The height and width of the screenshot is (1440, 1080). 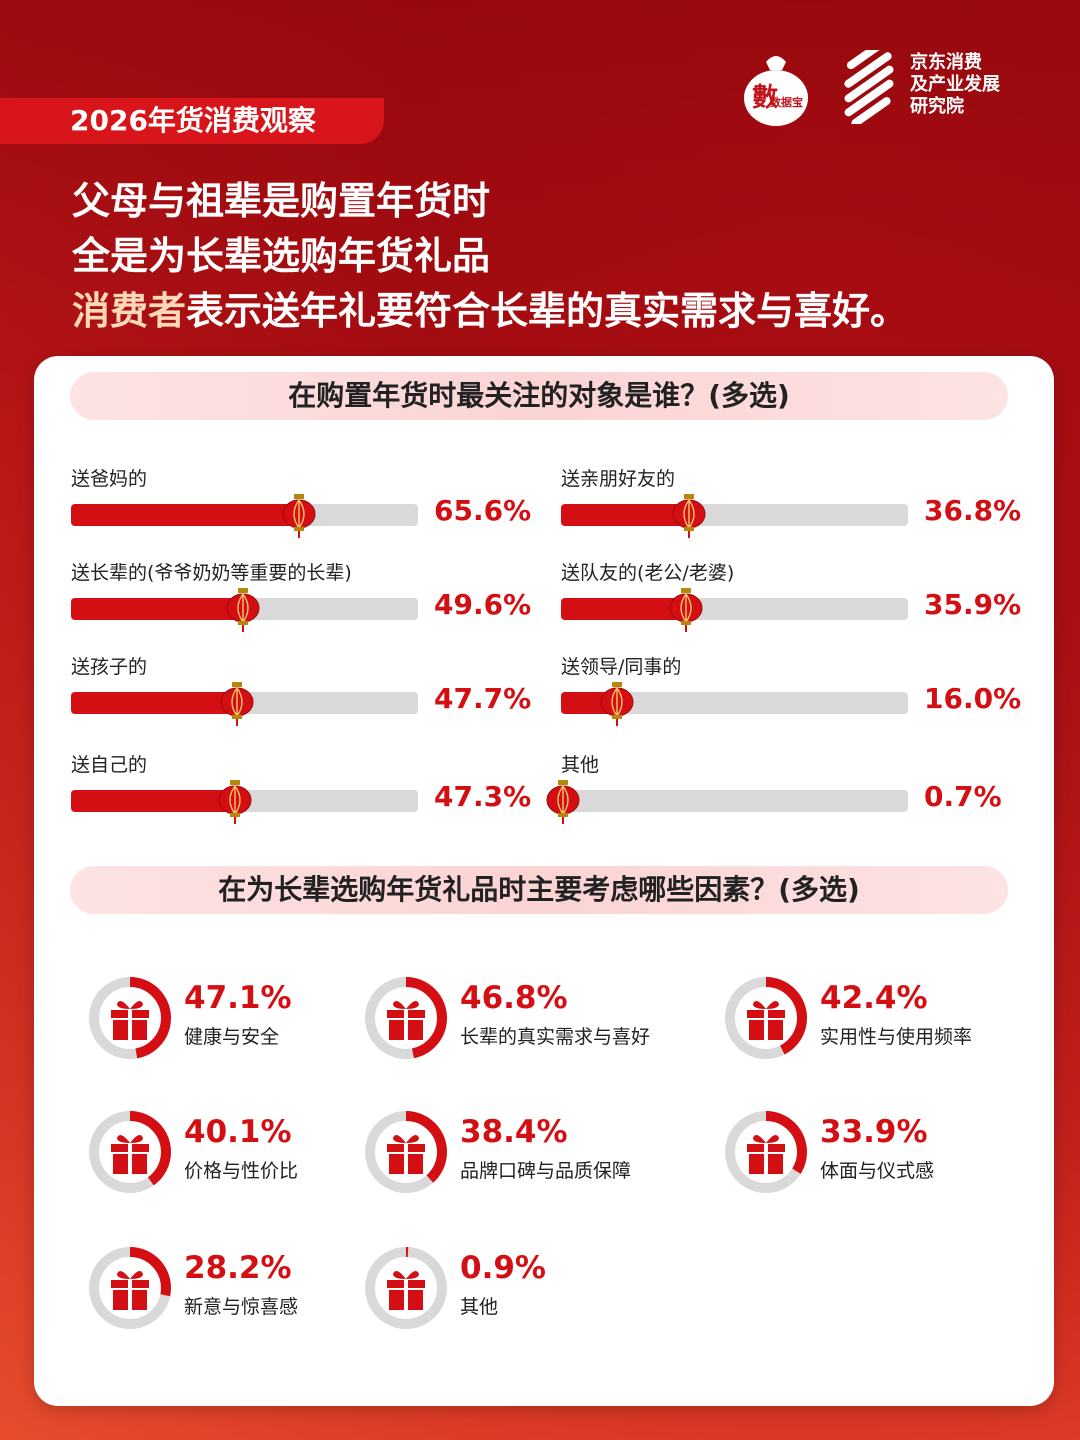 What do you see at coordinates (192, 121) in the screenshot?
I see `report-tag: 2026年货消费观察` at bounding box center [192, 121].